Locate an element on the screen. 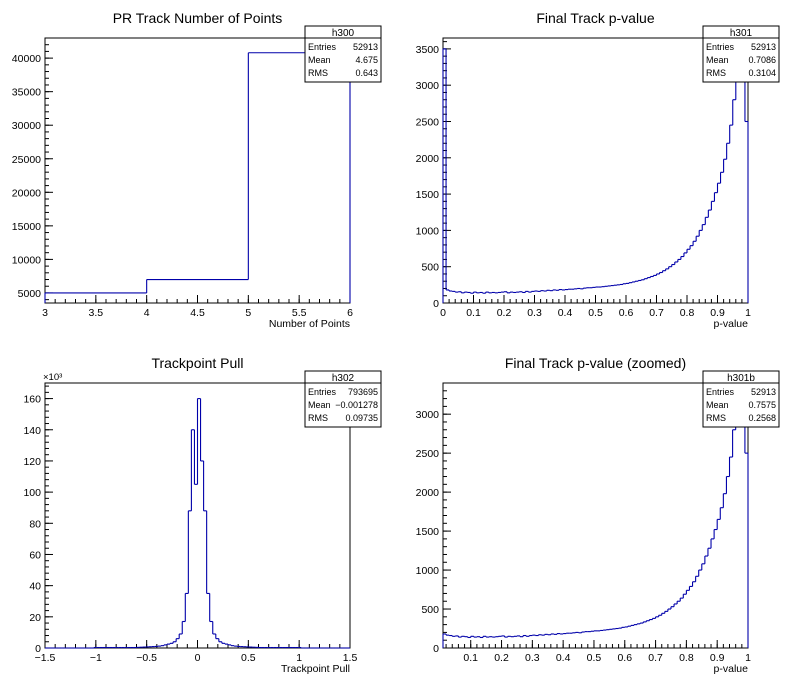 This screenshot has width=796, height=690. x-tick-label: −0.5 is located at coordinates (146, 658).